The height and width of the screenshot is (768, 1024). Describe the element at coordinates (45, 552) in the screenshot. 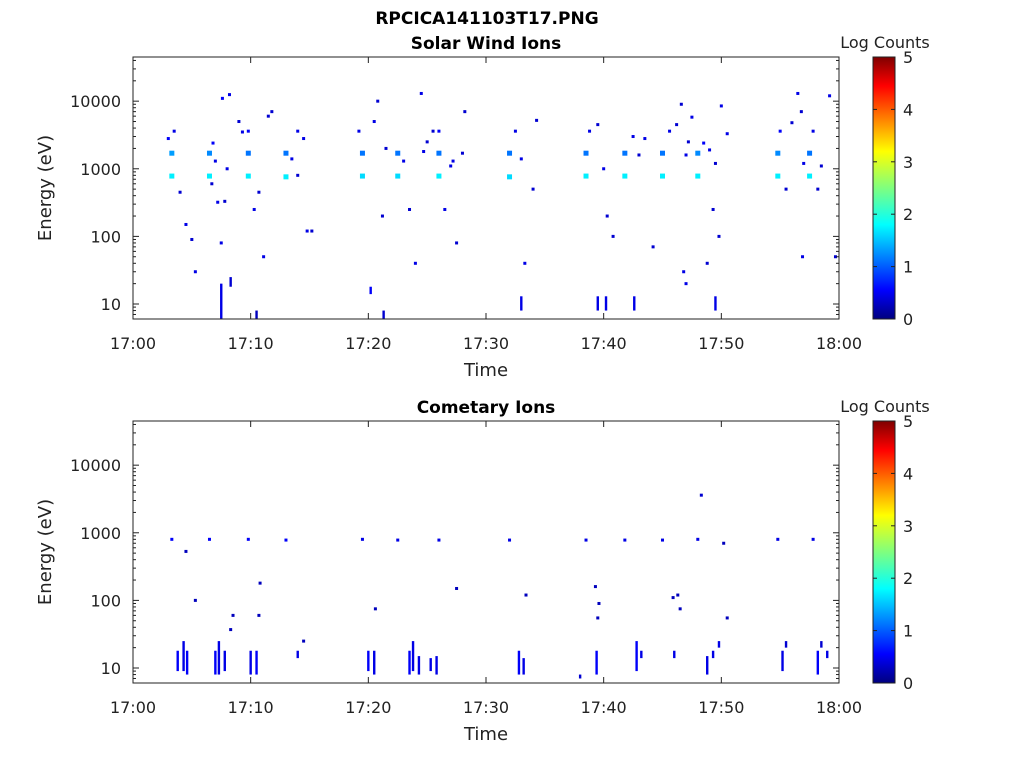

I see `y-axis-label: Energy (eV)` at that location.